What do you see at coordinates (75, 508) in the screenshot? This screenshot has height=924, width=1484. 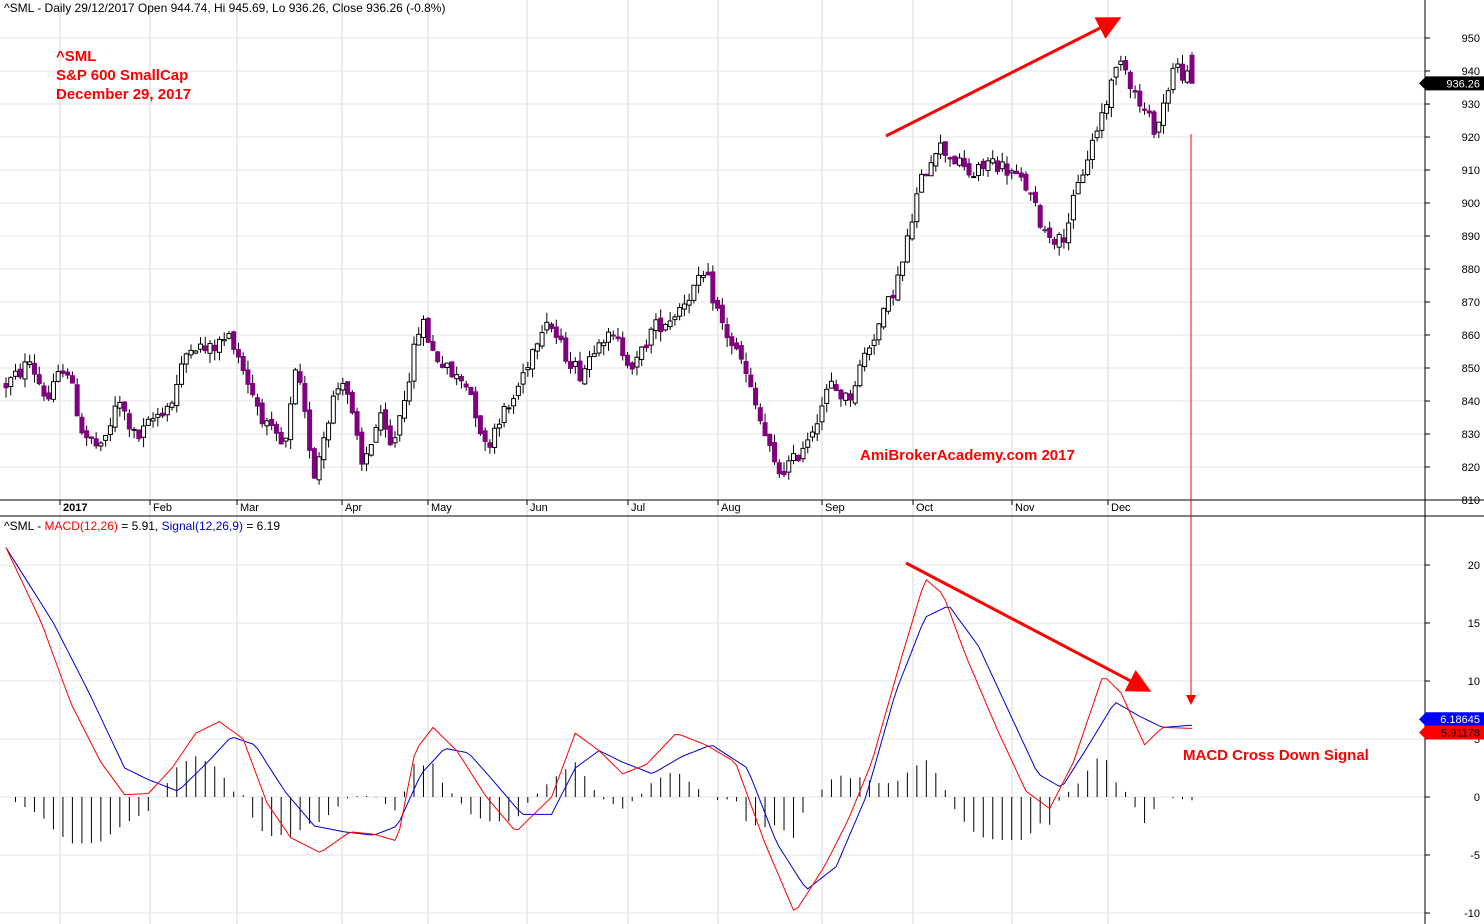 I see `month-label: 2017` at bounding box center [75, 508].